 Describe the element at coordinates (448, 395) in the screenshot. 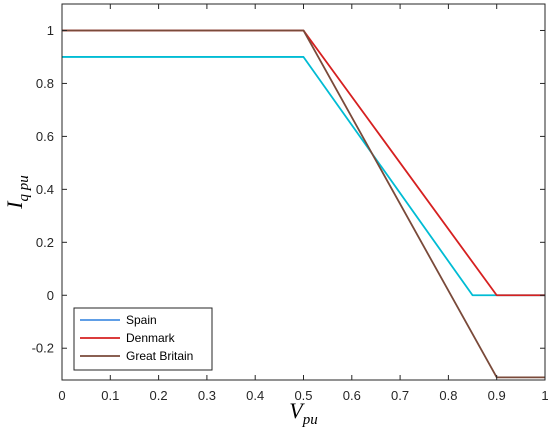

I see `x-tick-label: 0.8` at that location.